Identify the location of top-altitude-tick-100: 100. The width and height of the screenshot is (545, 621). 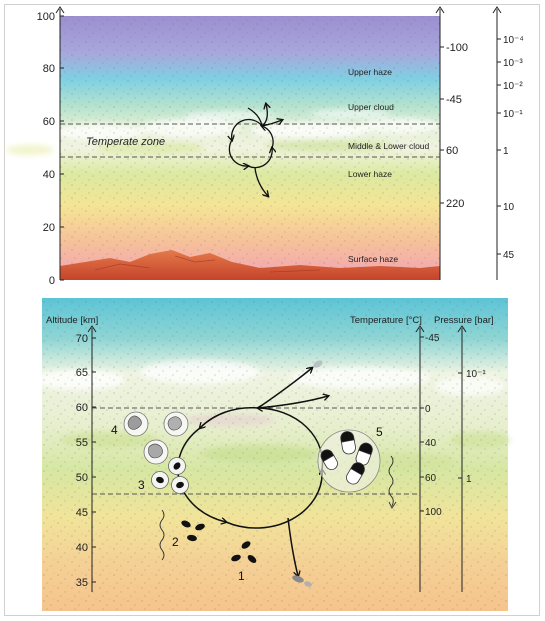
(46, 17).